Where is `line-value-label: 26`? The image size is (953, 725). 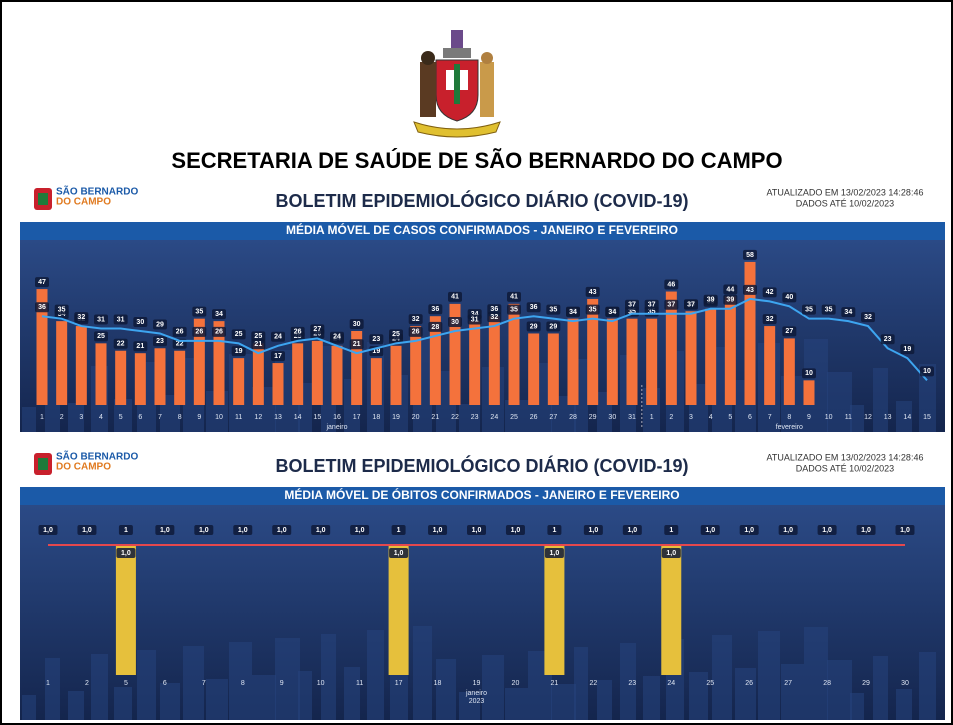 line-value-label: 26 is located at coordinates (219, 332).